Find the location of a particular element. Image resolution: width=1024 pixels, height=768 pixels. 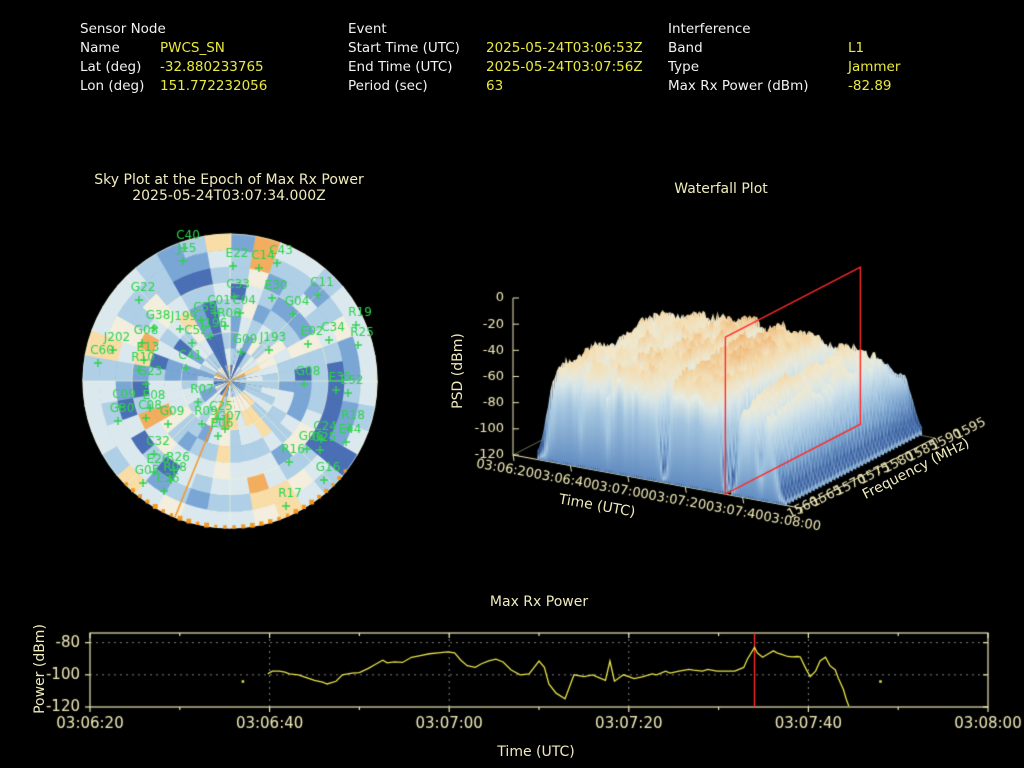

field-row: Name PWCS_SN is located at coordinates (173, 48).